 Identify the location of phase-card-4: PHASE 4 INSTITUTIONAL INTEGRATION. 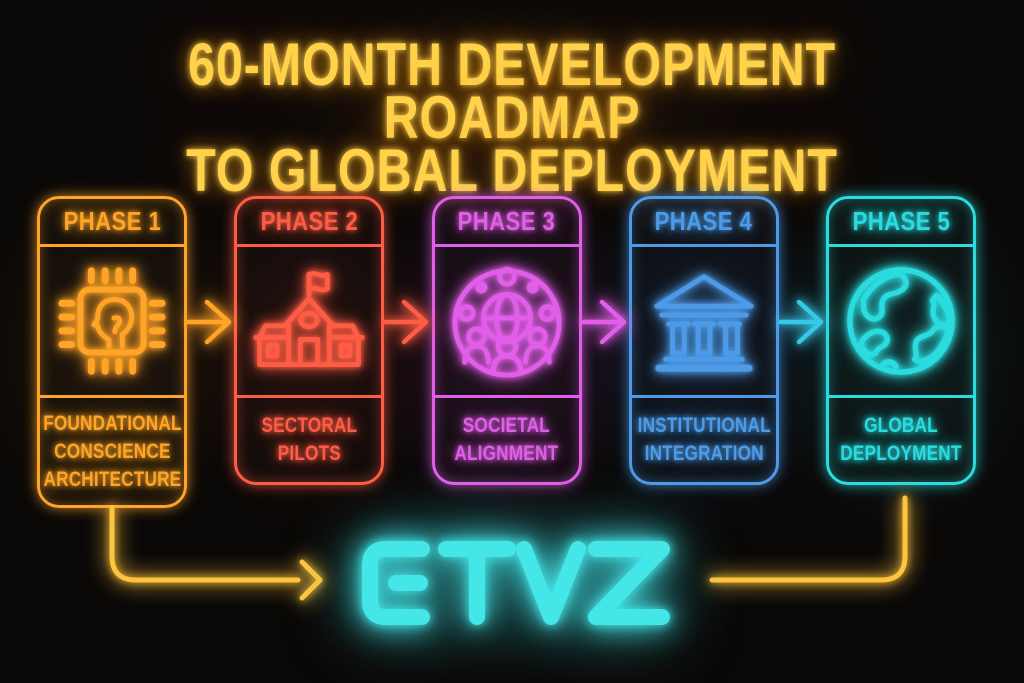
(703, 340).